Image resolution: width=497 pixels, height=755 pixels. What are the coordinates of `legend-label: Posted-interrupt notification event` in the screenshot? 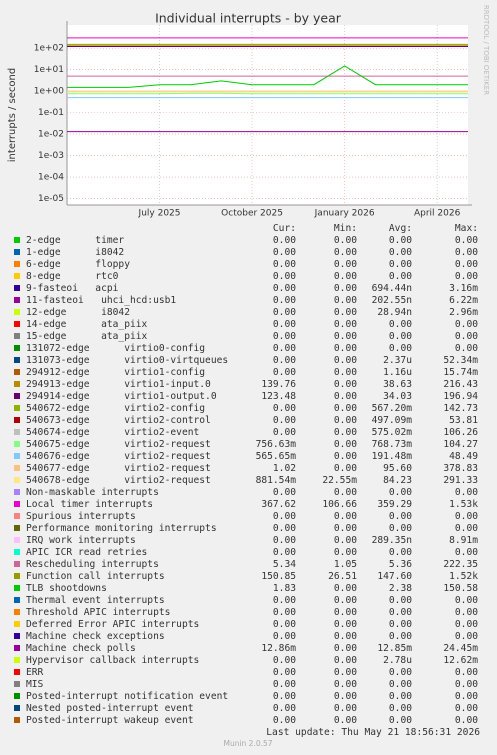 It's located at (127, 696).